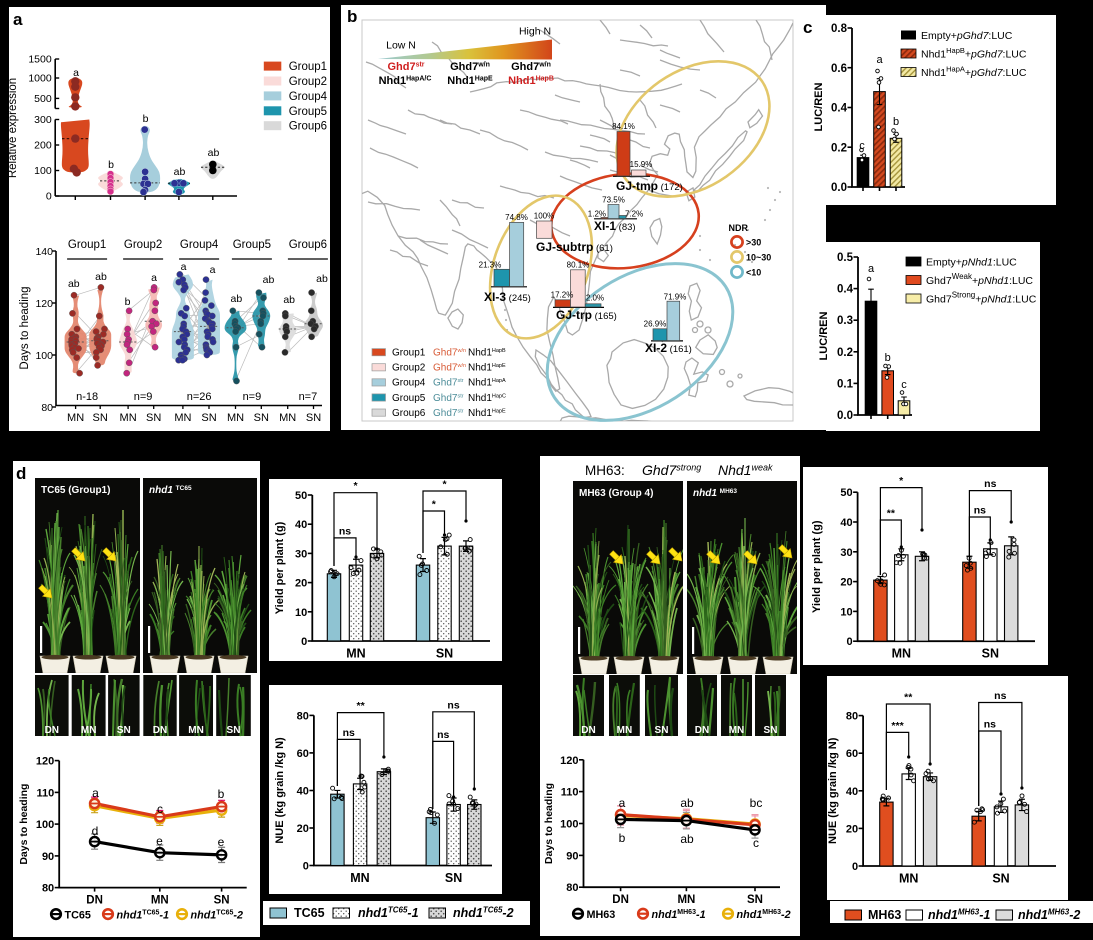 This screenshot has height=940, width=1093. What do you see at coordinates (405, 81) in the screenshot?
I see `svg-text: Nhd1HapA/C` at bounding box center [405, 81].